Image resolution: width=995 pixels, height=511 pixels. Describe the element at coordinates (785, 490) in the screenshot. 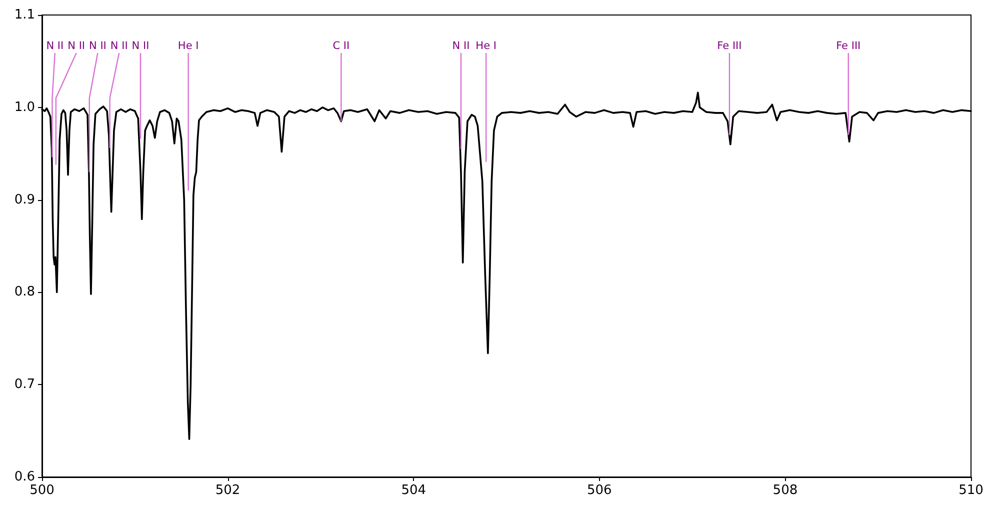

I see `x-tick-label: 508` at that location.